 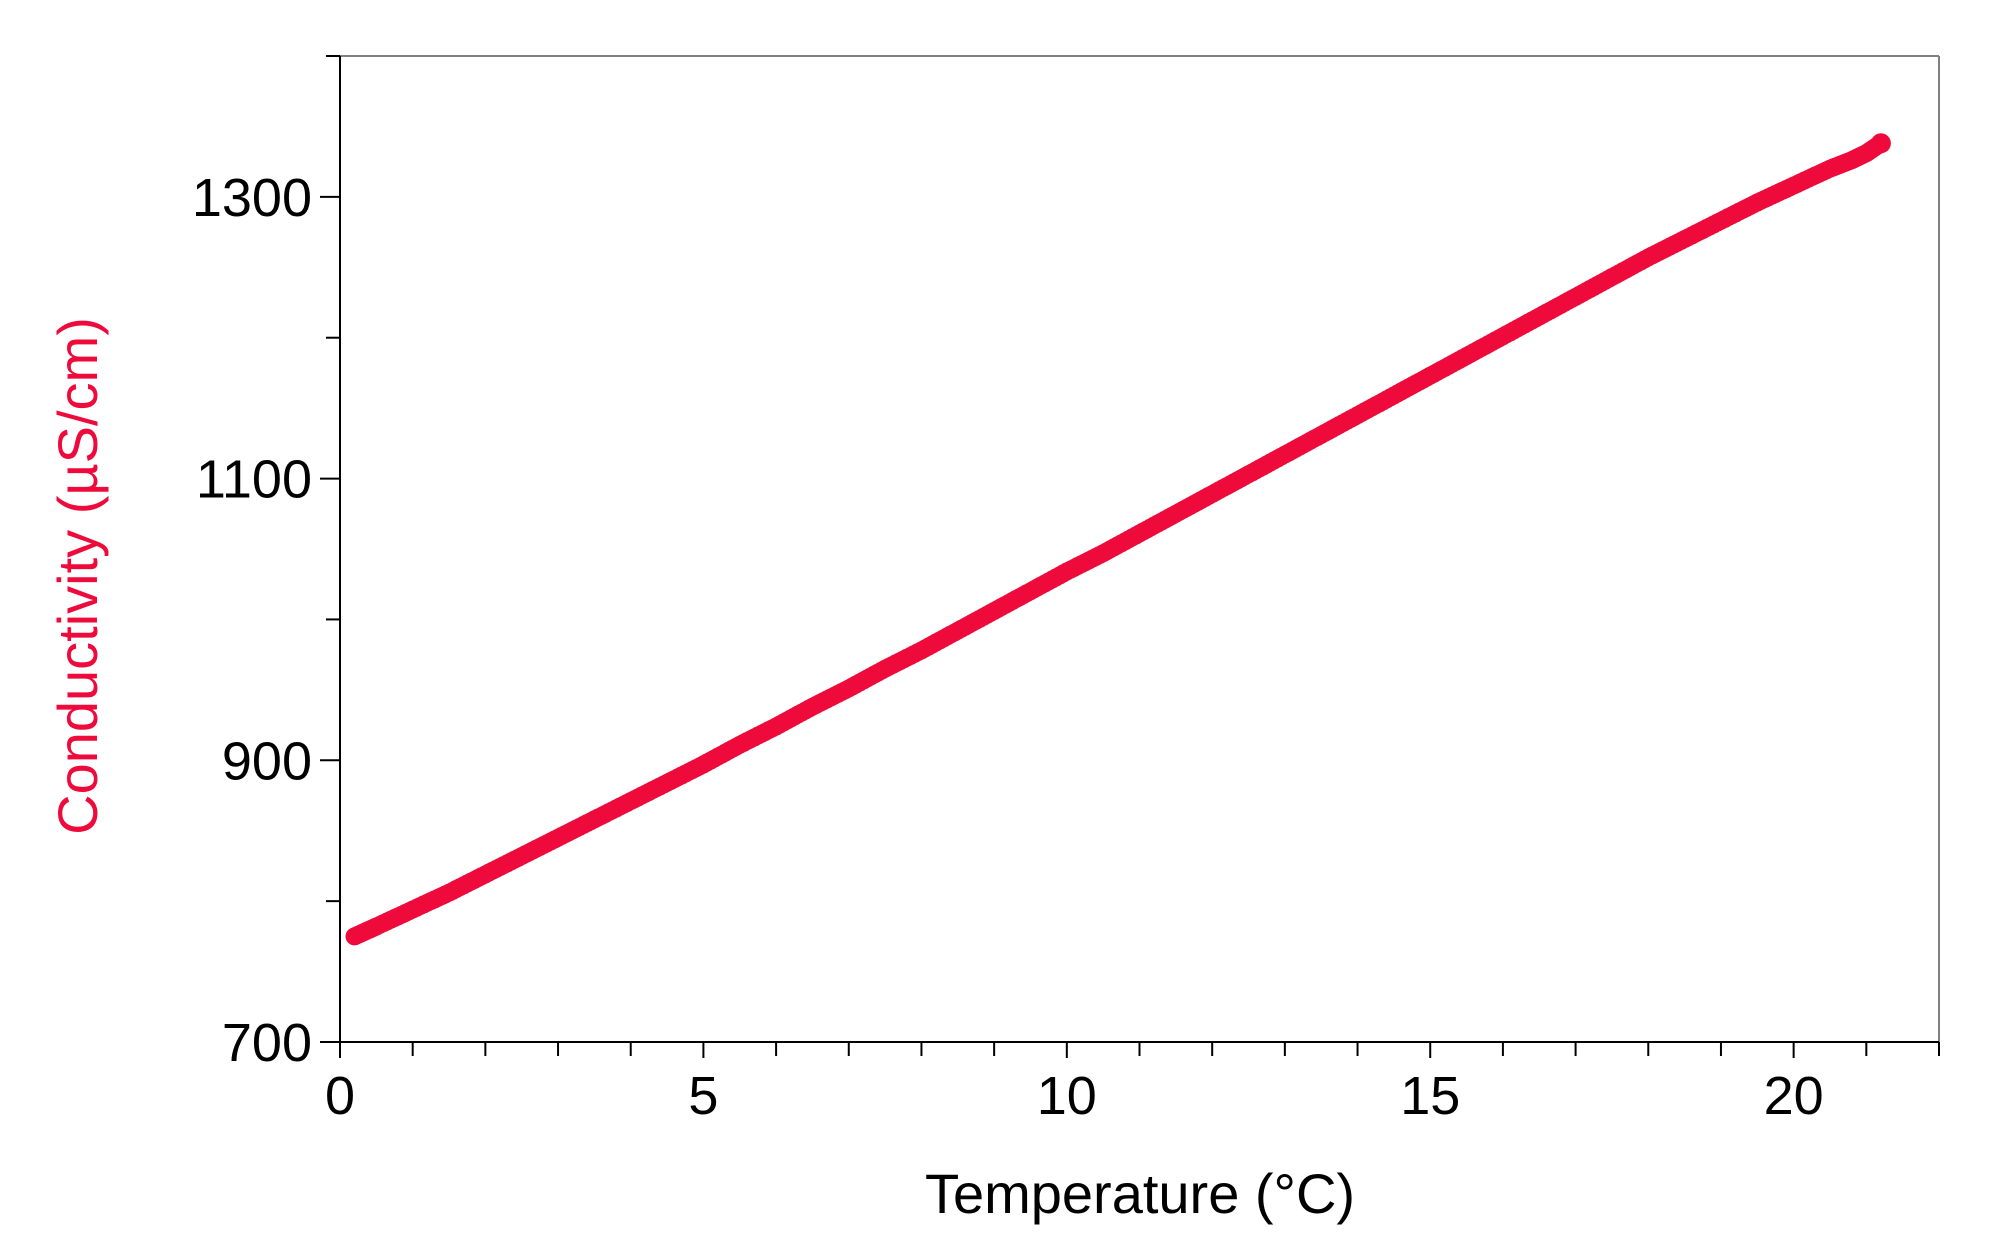 What do you see at coordinates (77, 576) in the screenshot?
I see `y-axis-title: Conductivity (µS/cm)` at bounding box center [77, 576].